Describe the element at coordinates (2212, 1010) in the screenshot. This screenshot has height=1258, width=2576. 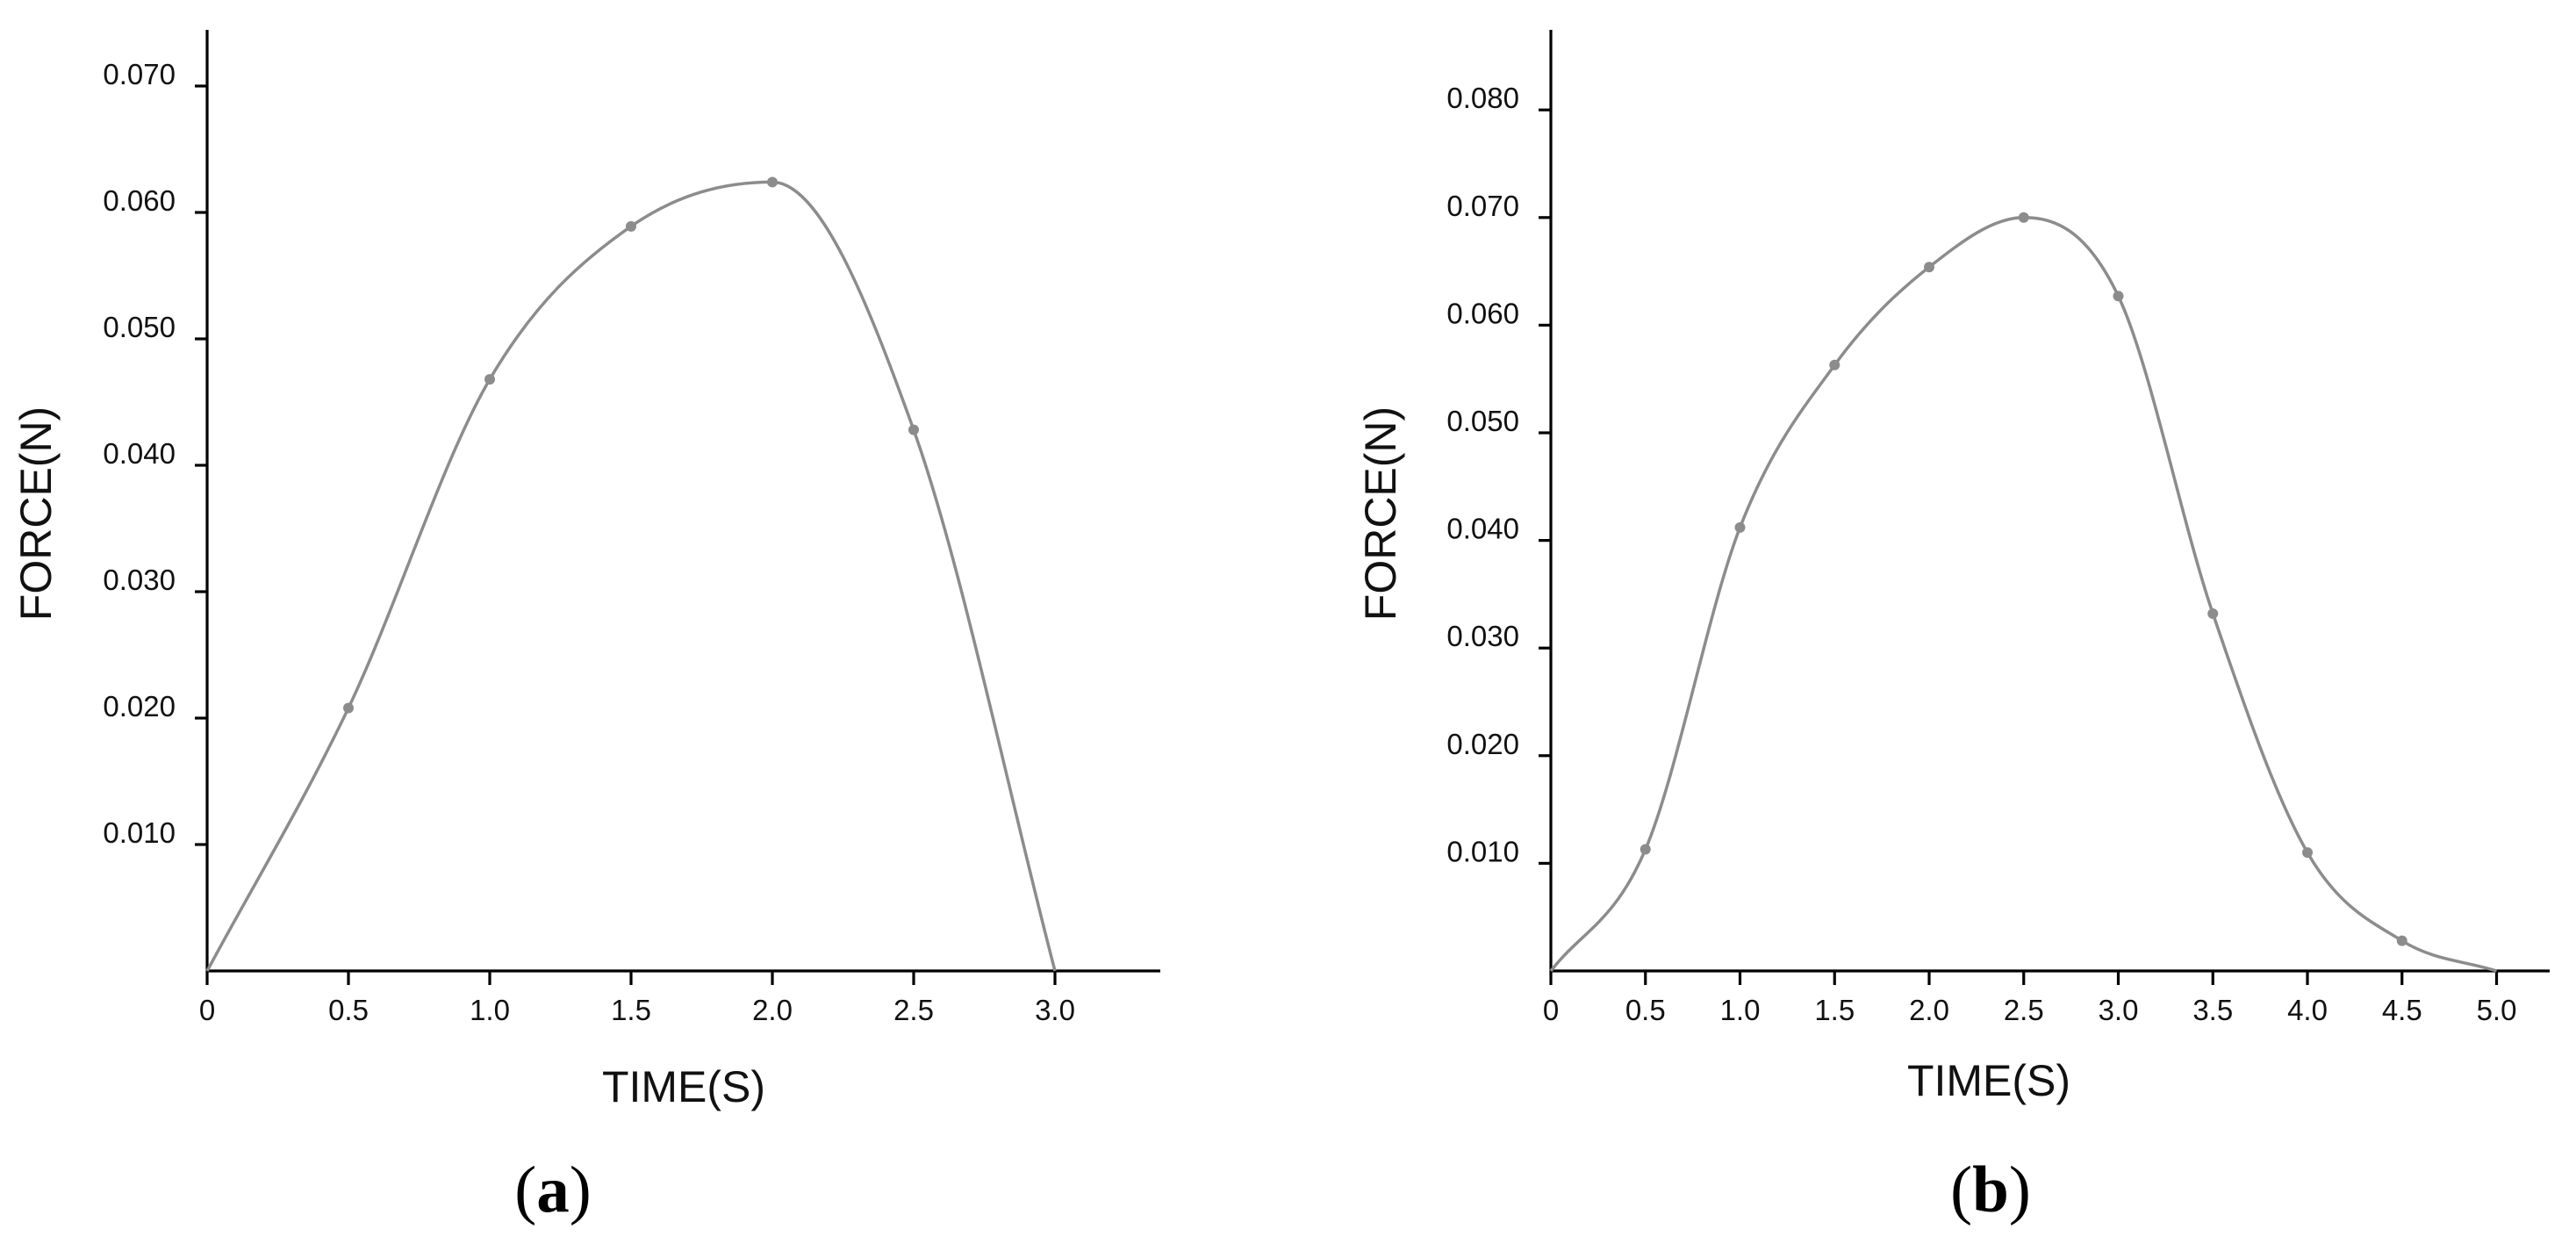
I see `x-tick-label: 3.5` at that location.